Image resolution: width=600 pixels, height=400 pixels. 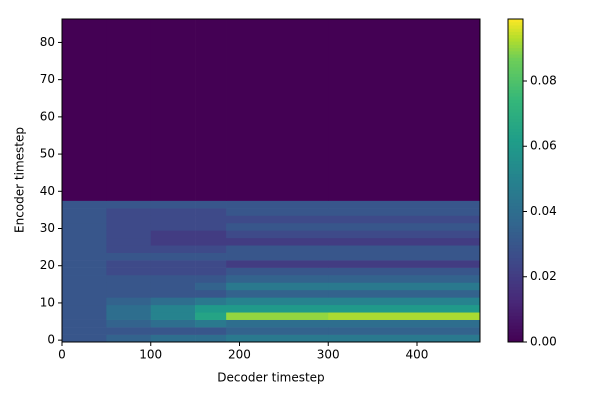 I want to click on x-tick-label: 300, so click(x=328, y=355).